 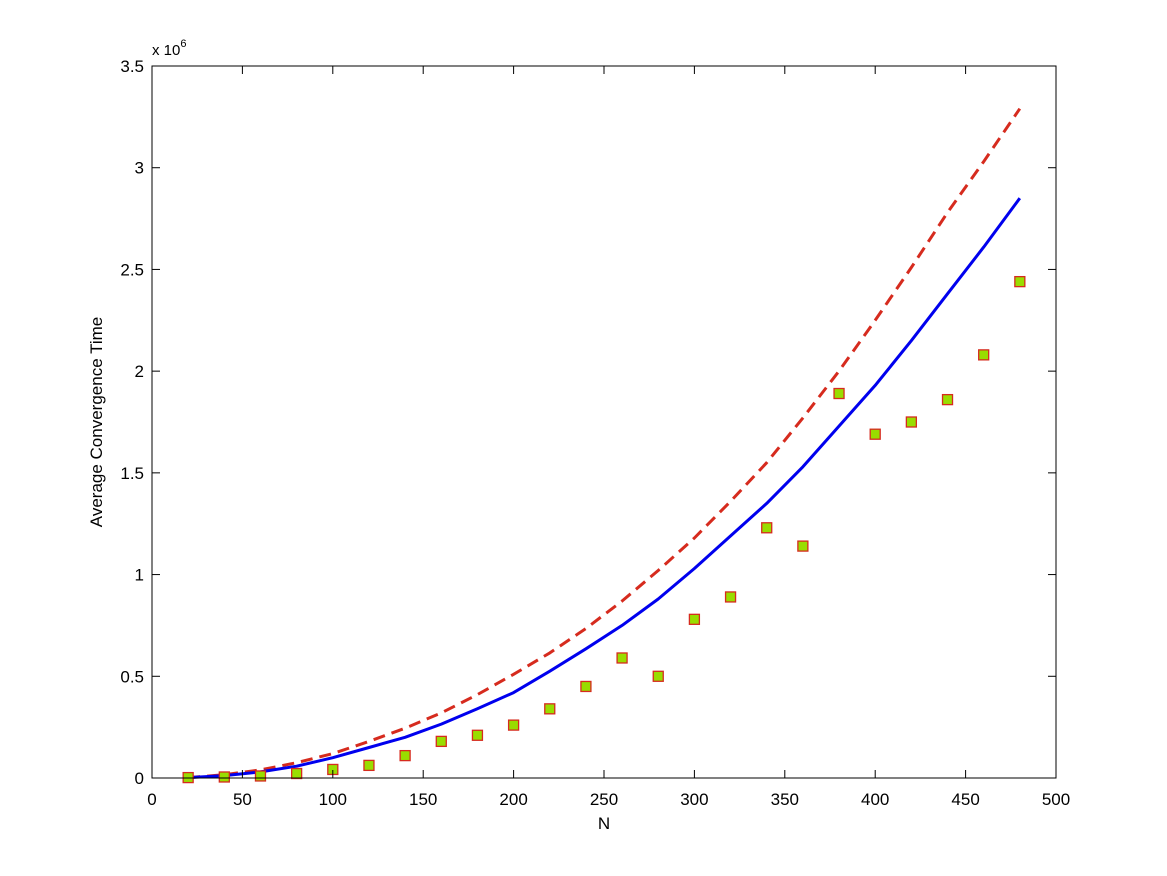 I want to click on x-axis-label: N, so click(x=604, y=823).